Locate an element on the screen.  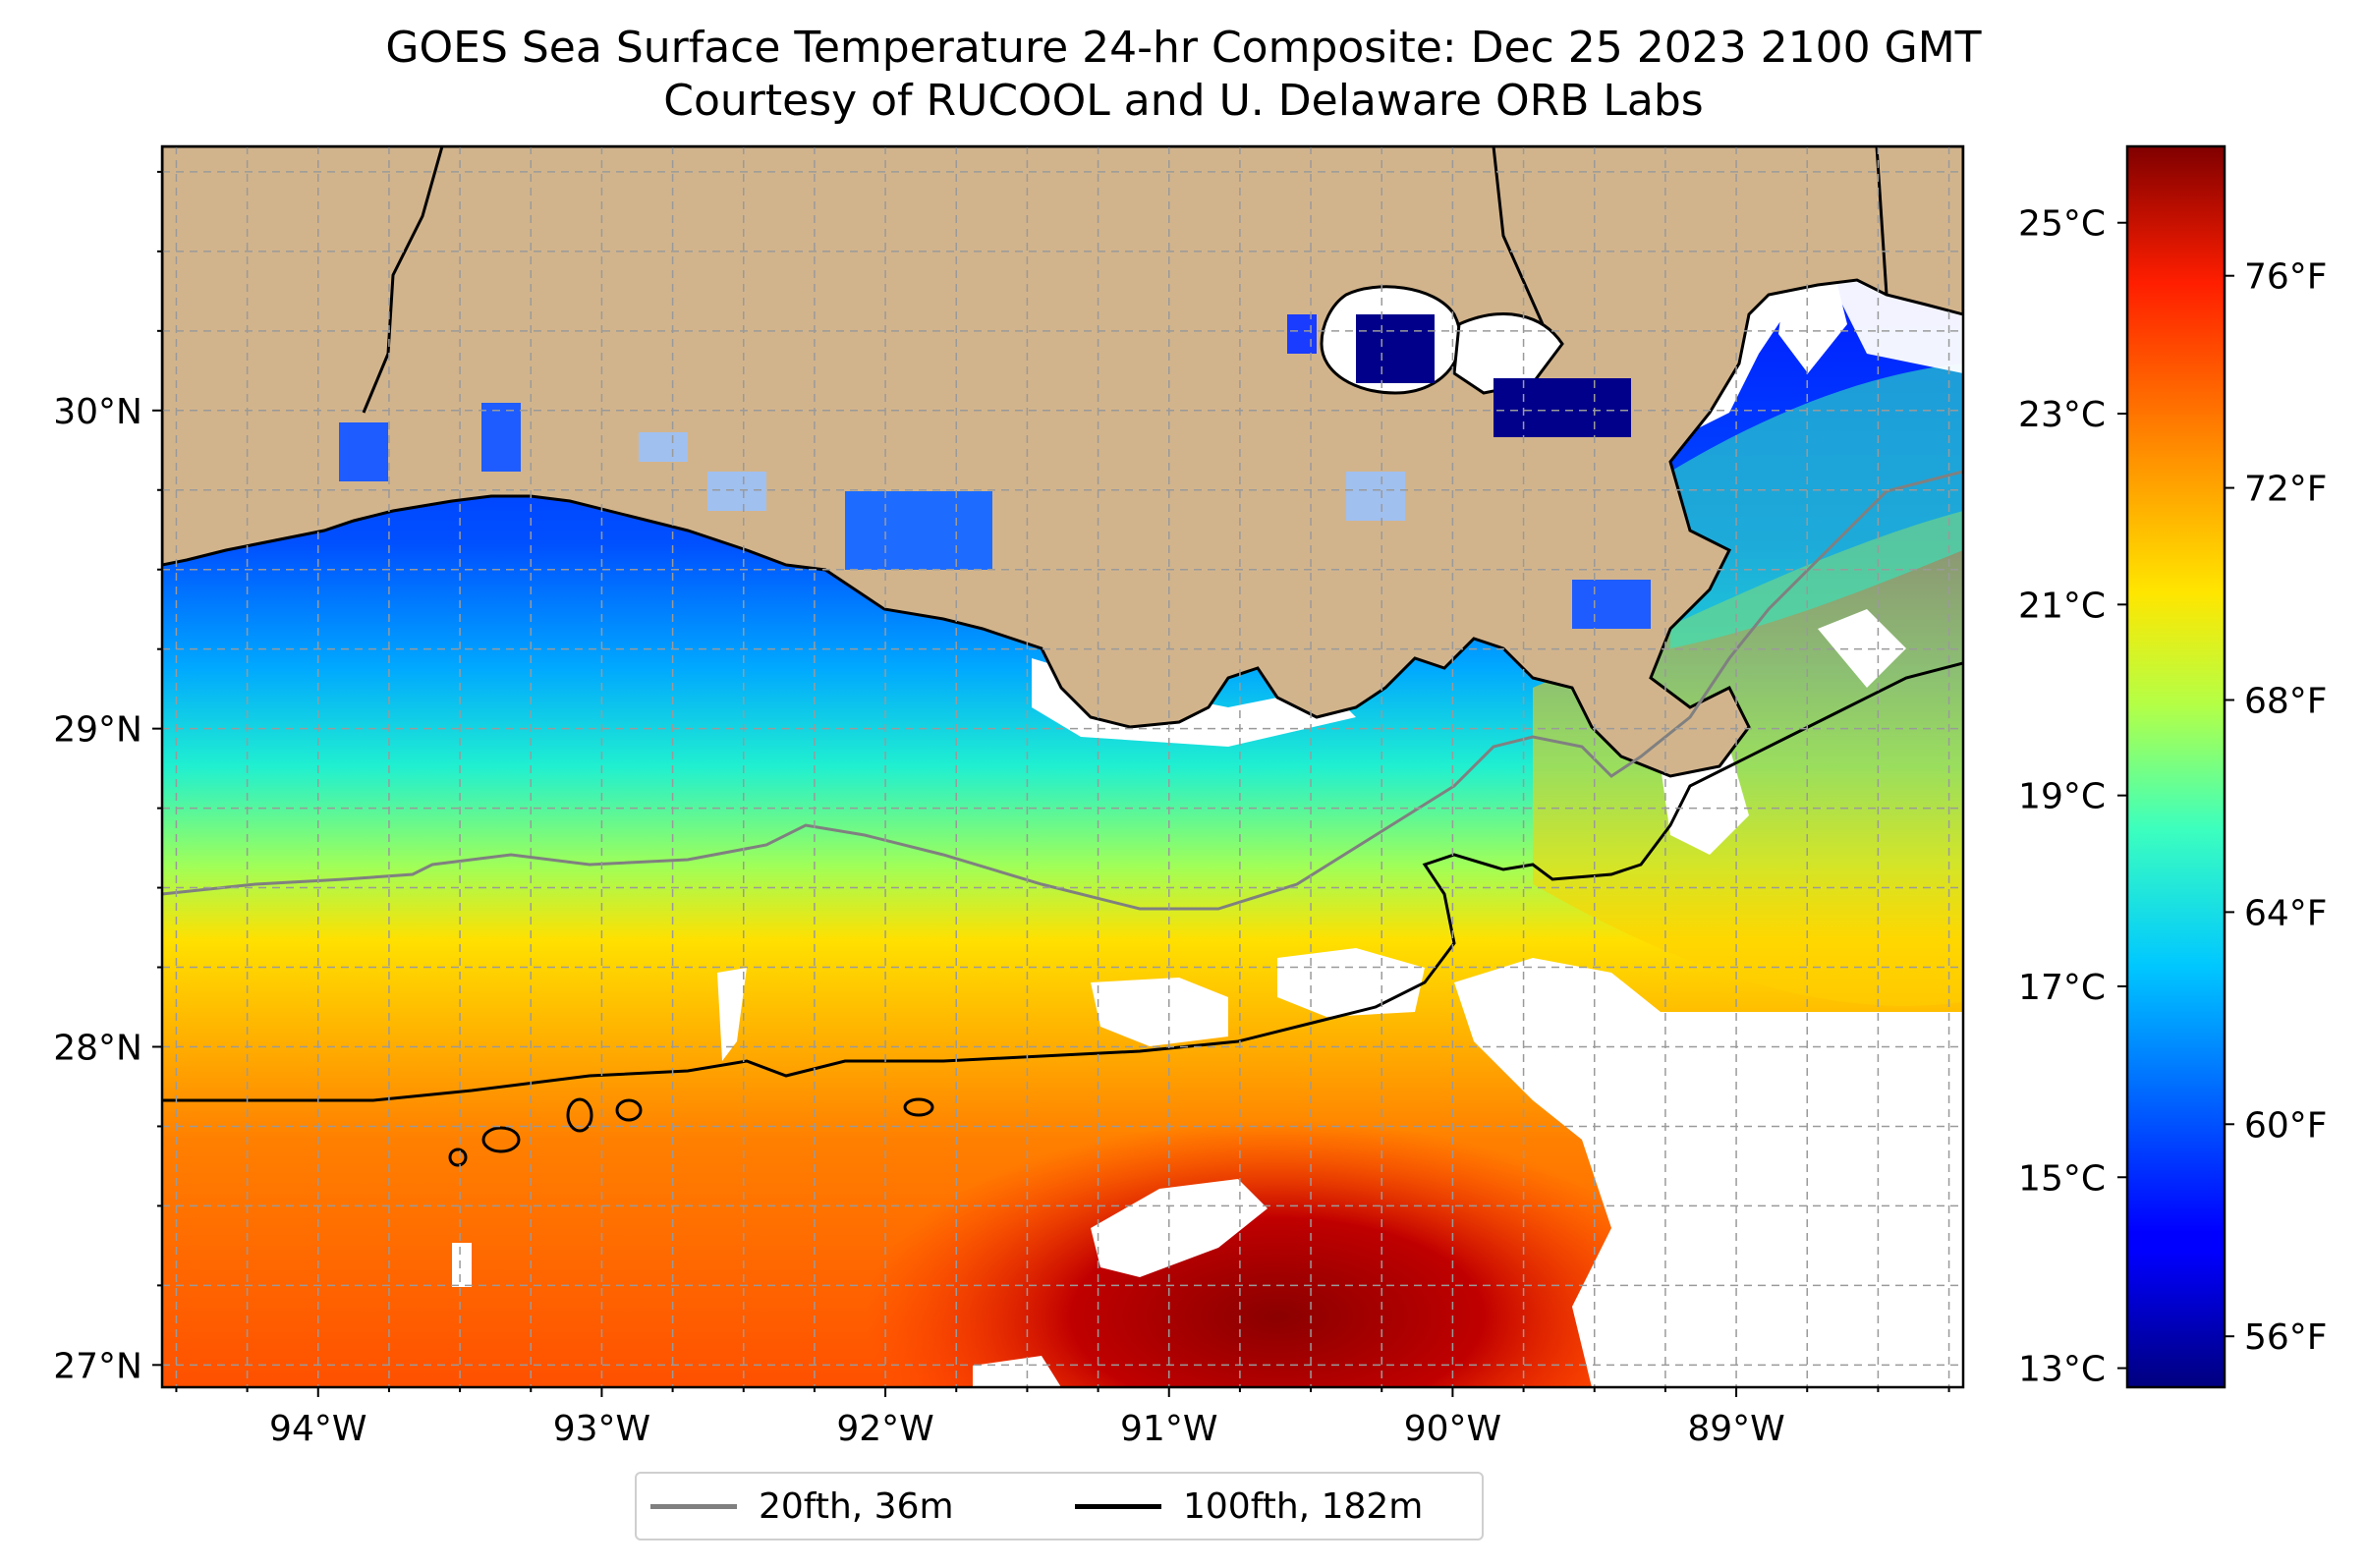
contour-100fth-banks is located at coordinates (691, 1132).